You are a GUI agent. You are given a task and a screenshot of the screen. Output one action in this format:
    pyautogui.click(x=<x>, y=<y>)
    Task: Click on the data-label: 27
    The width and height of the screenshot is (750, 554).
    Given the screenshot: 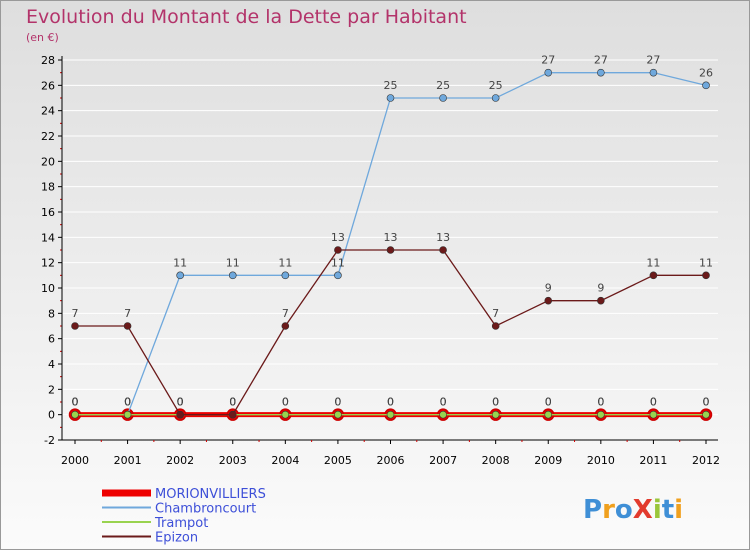 What is the action you would take?
    pyautogui.click(x=601, y=60)
    